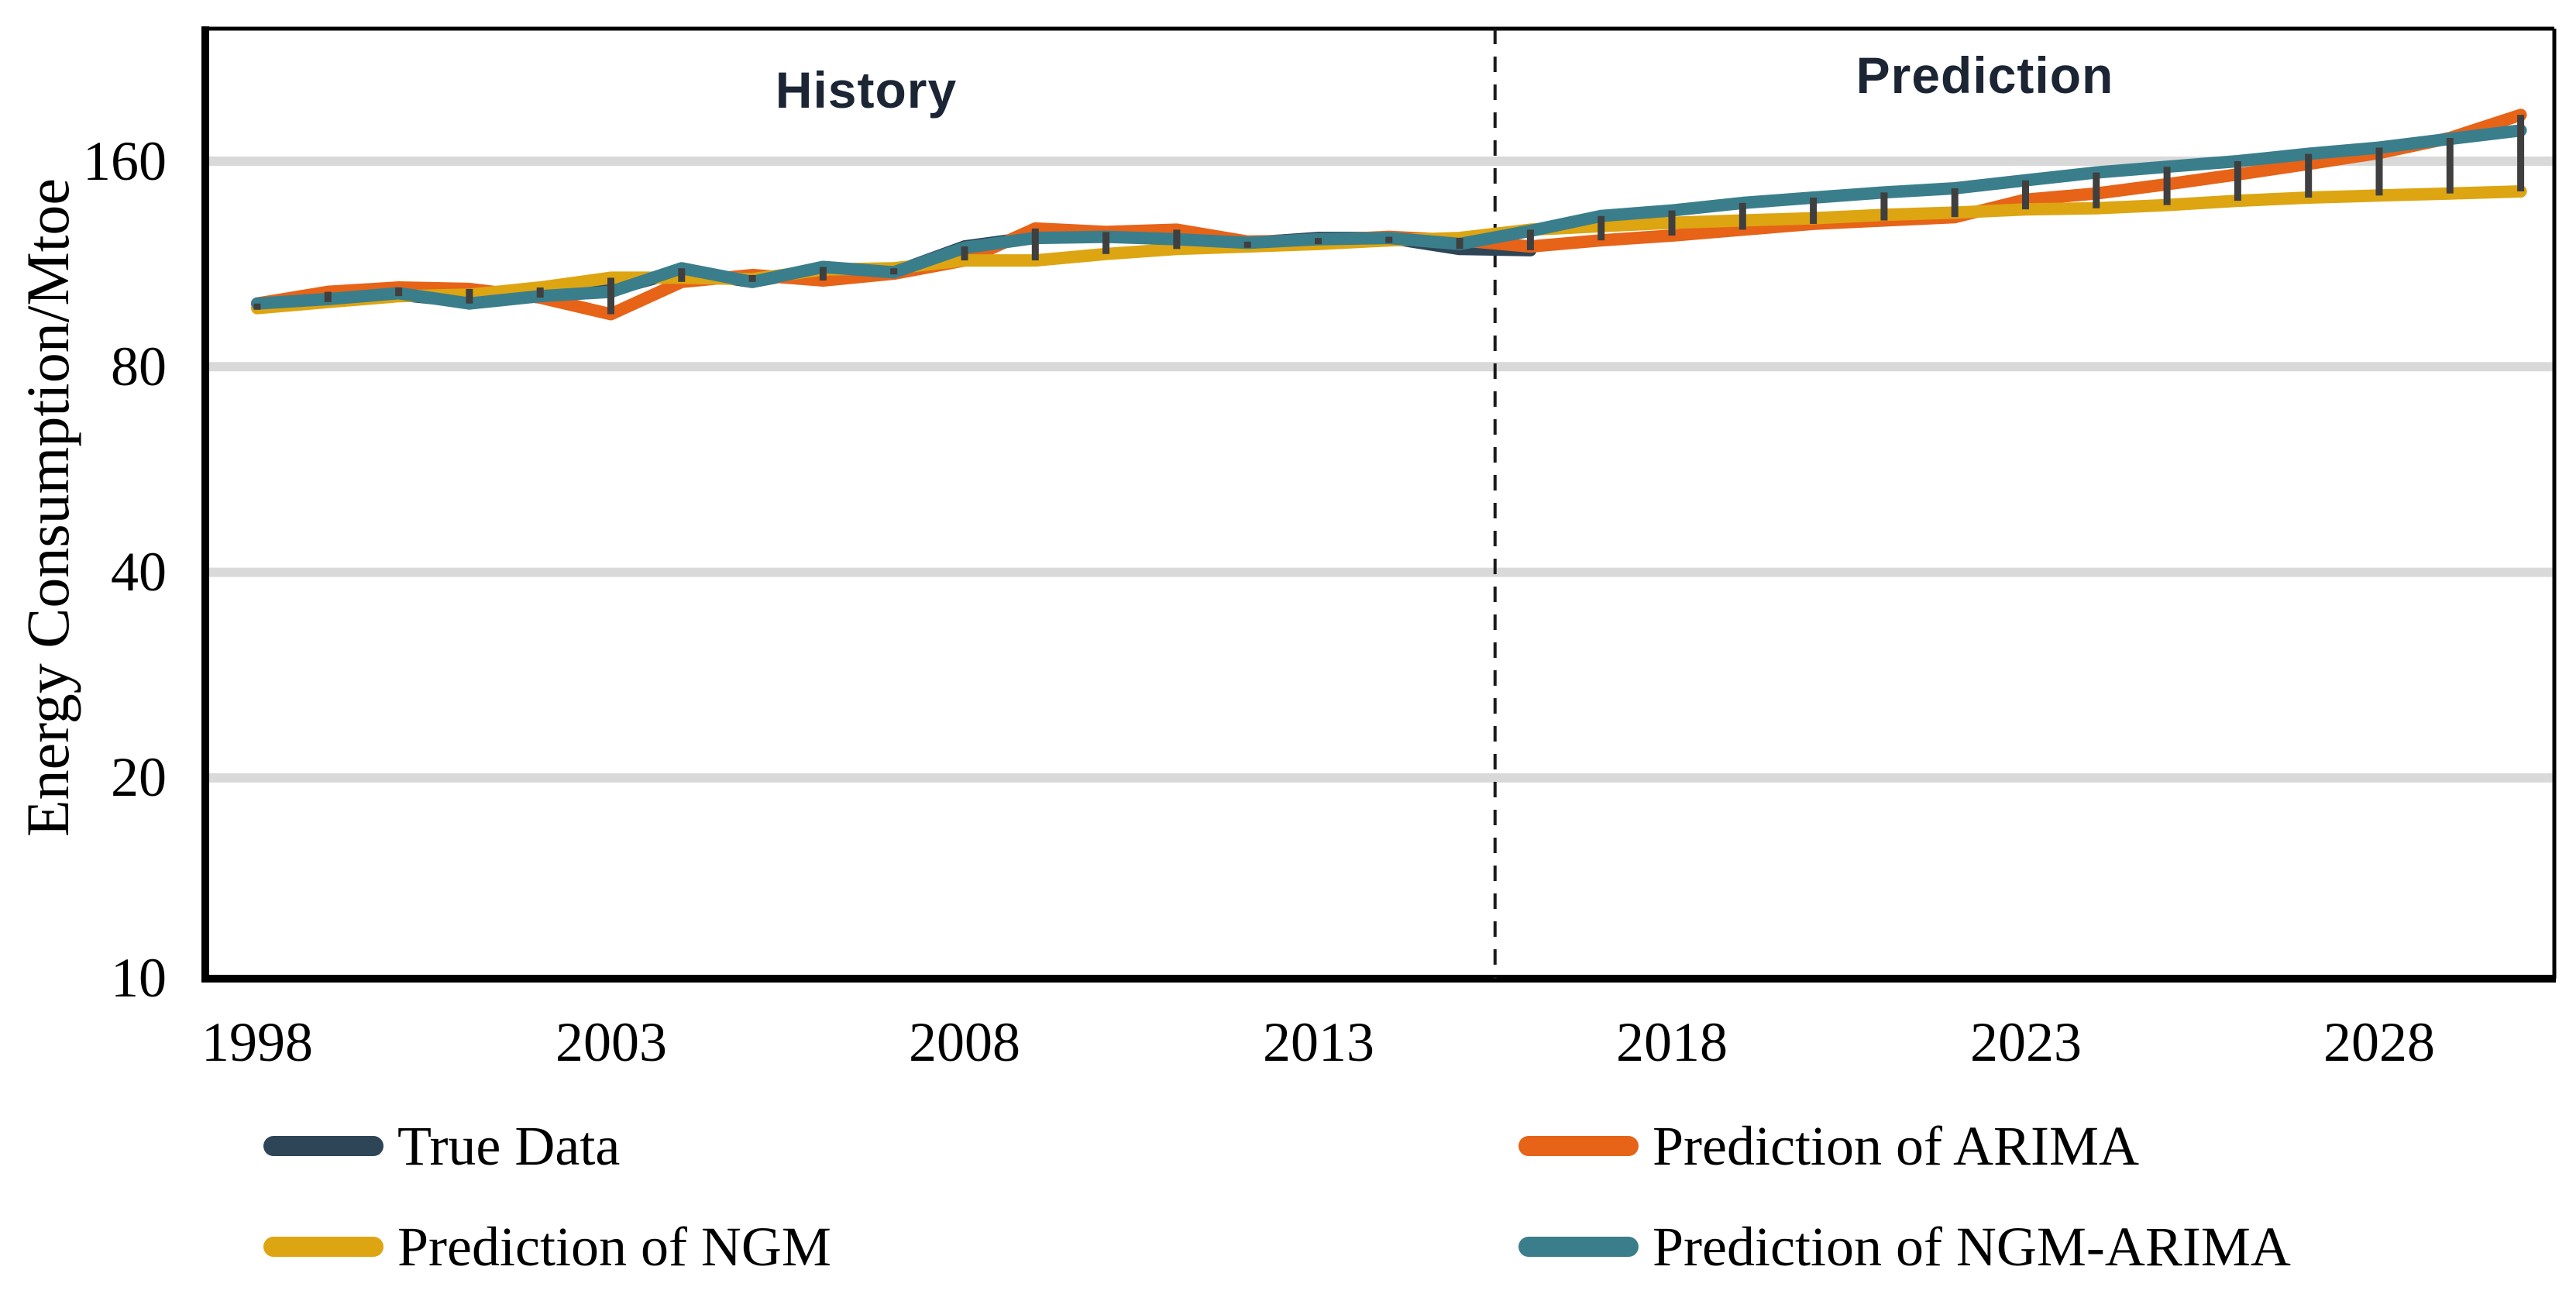  I want to click on range-bar-2007, so click(894, 272).